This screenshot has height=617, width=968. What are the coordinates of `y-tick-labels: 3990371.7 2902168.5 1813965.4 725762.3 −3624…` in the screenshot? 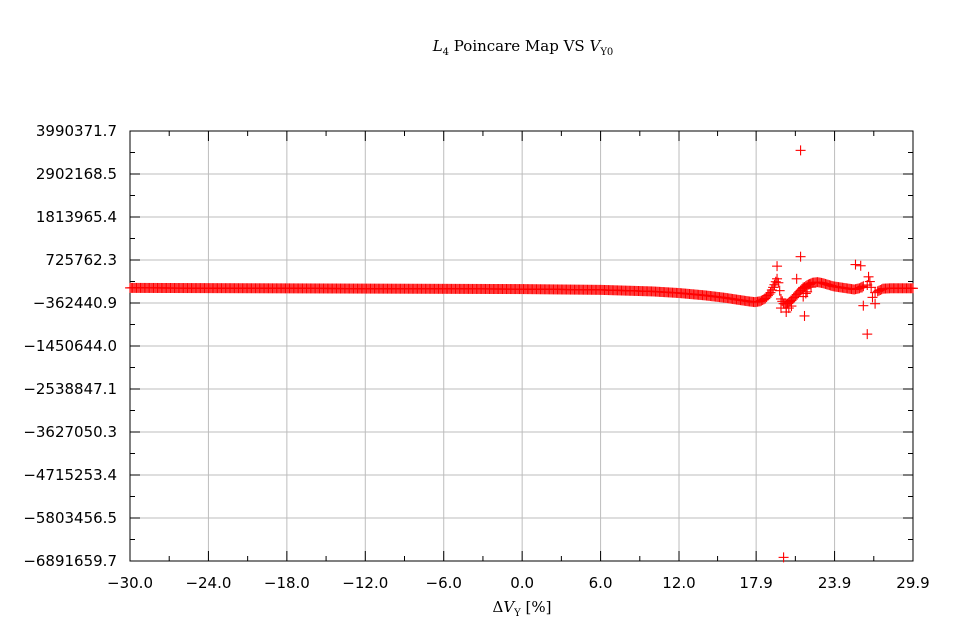 It's located at (70, 346).